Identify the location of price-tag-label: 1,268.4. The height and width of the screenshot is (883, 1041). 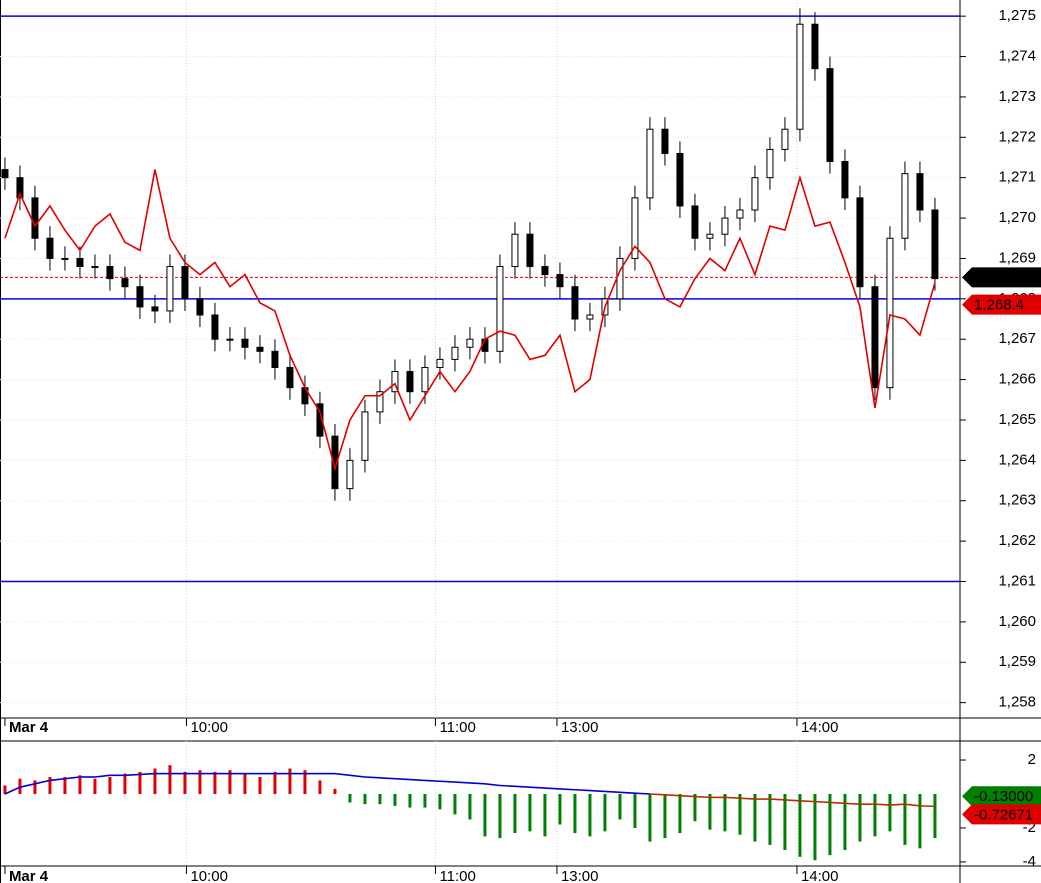
(999, 305).